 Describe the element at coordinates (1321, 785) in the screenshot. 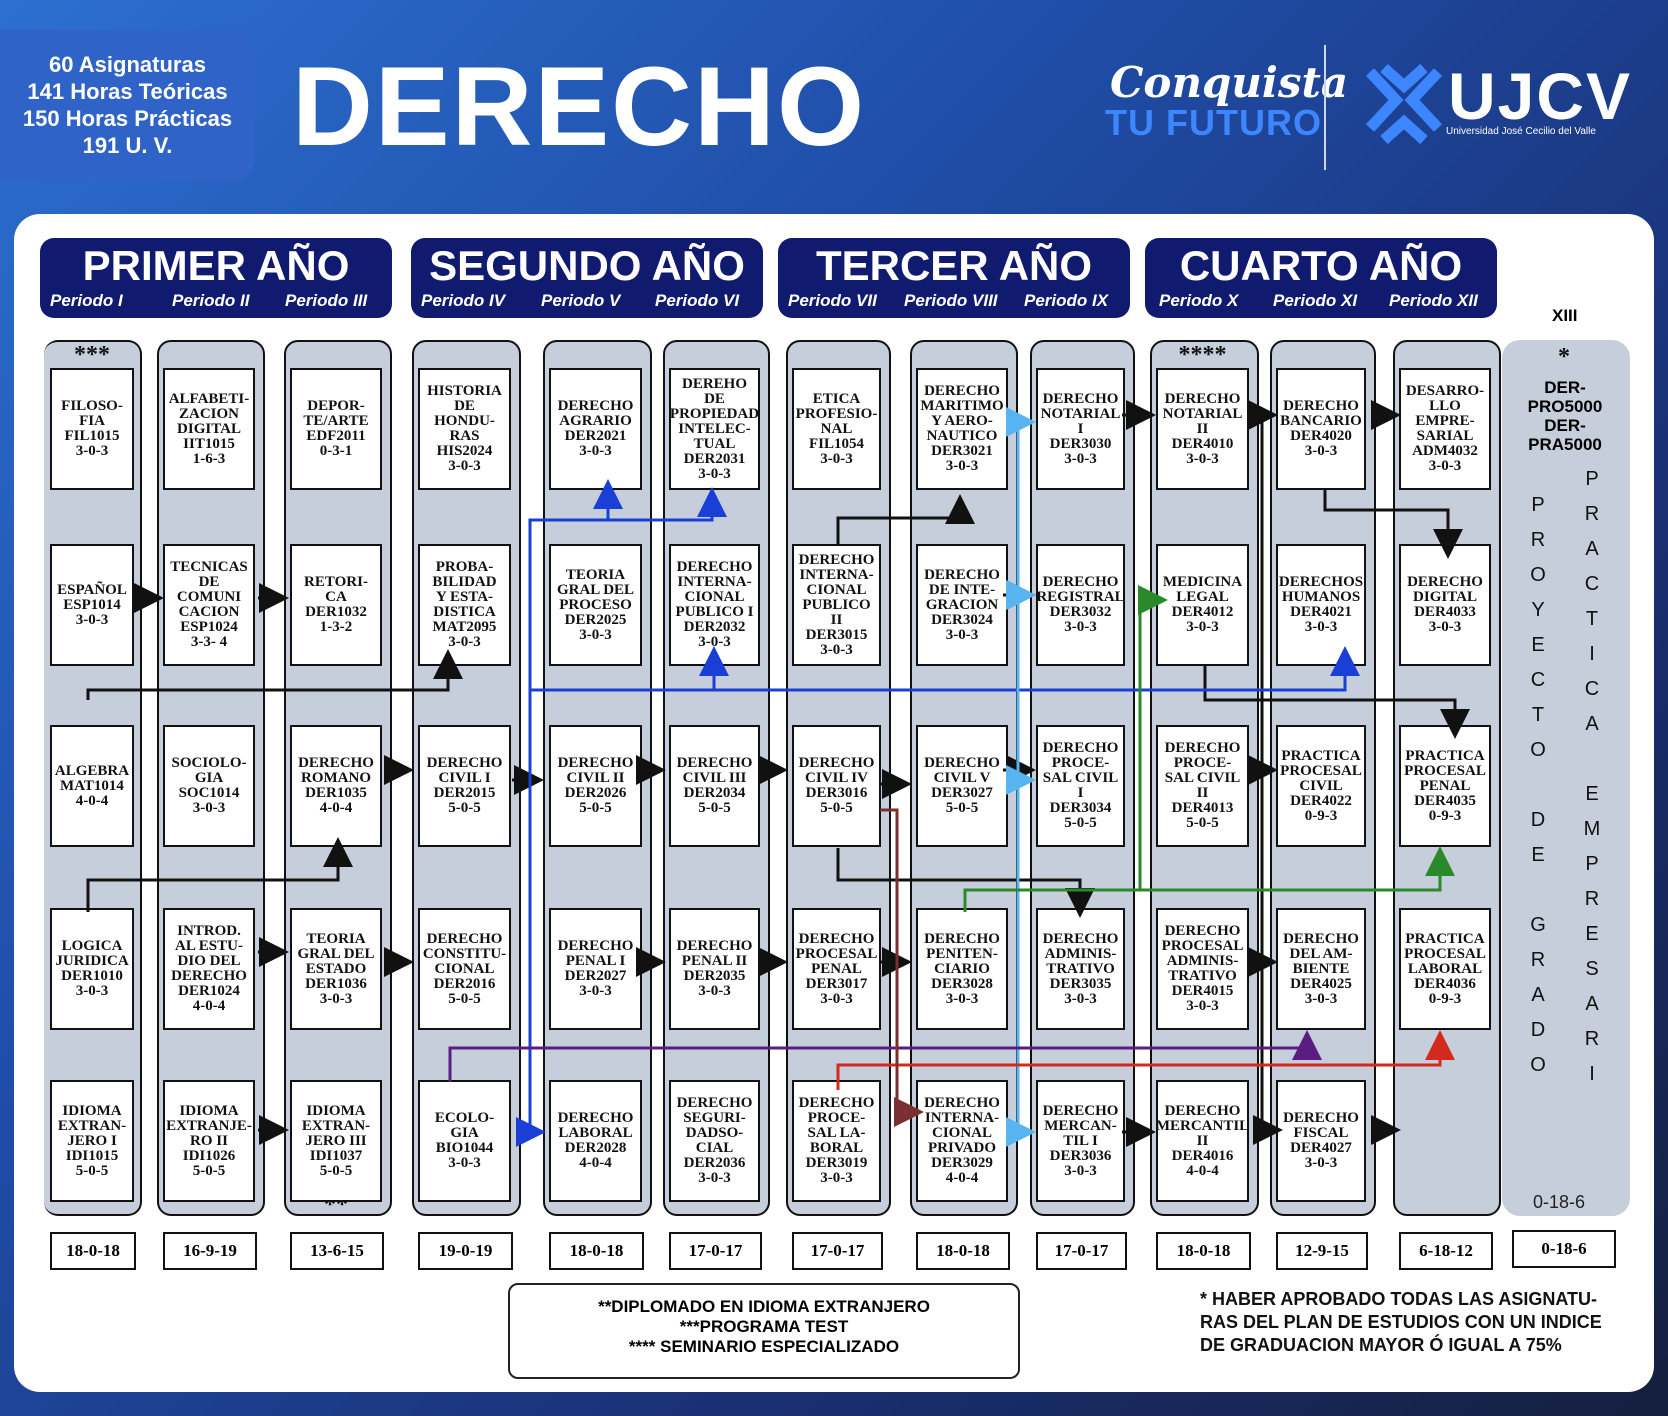

I see `course-line: CIVIL` at that location.